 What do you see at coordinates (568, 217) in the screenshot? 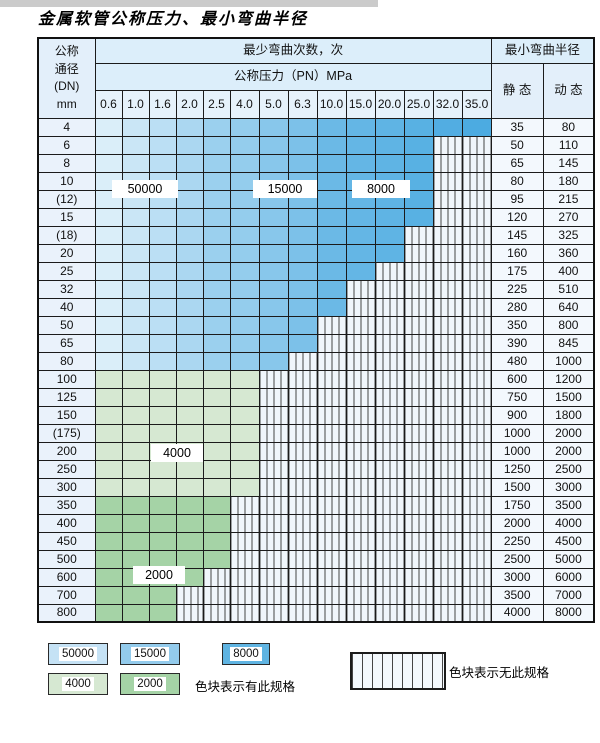
I see `dynamic-value-cell: 270` at bounding box center [568, 217].